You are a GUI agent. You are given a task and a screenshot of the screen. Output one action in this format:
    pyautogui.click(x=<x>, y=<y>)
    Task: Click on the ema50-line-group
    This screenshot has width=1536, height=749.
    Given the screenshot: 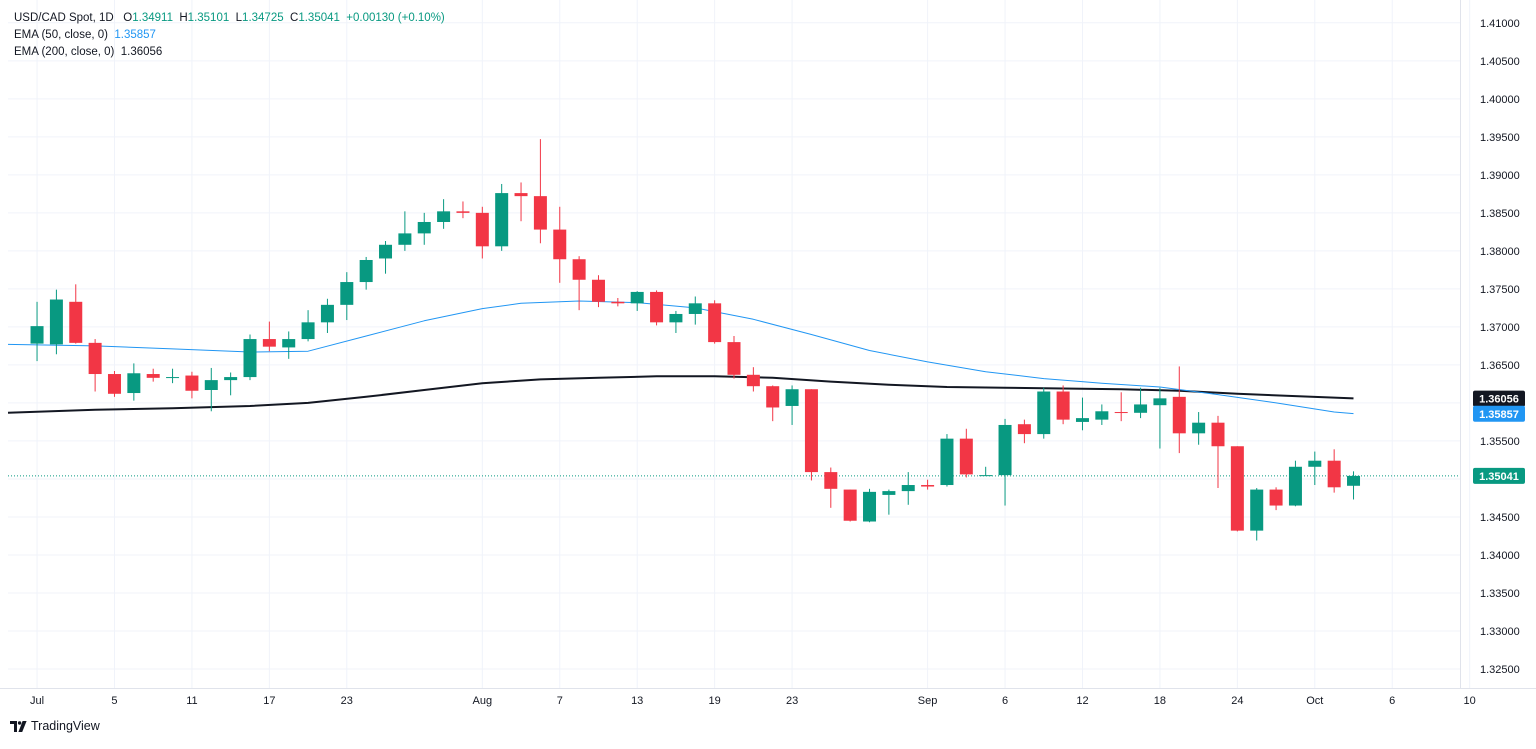 What is the action you would take?
    pyautogui.click(x=680, y=357)
    